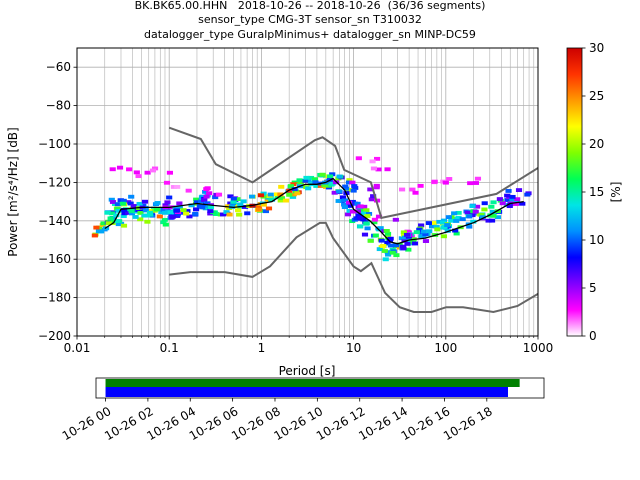 The image size is (640, 480). Describe the element at coordinates (169, 348) in the screenshot. I see `x-tick-label: 0.1` at that location.